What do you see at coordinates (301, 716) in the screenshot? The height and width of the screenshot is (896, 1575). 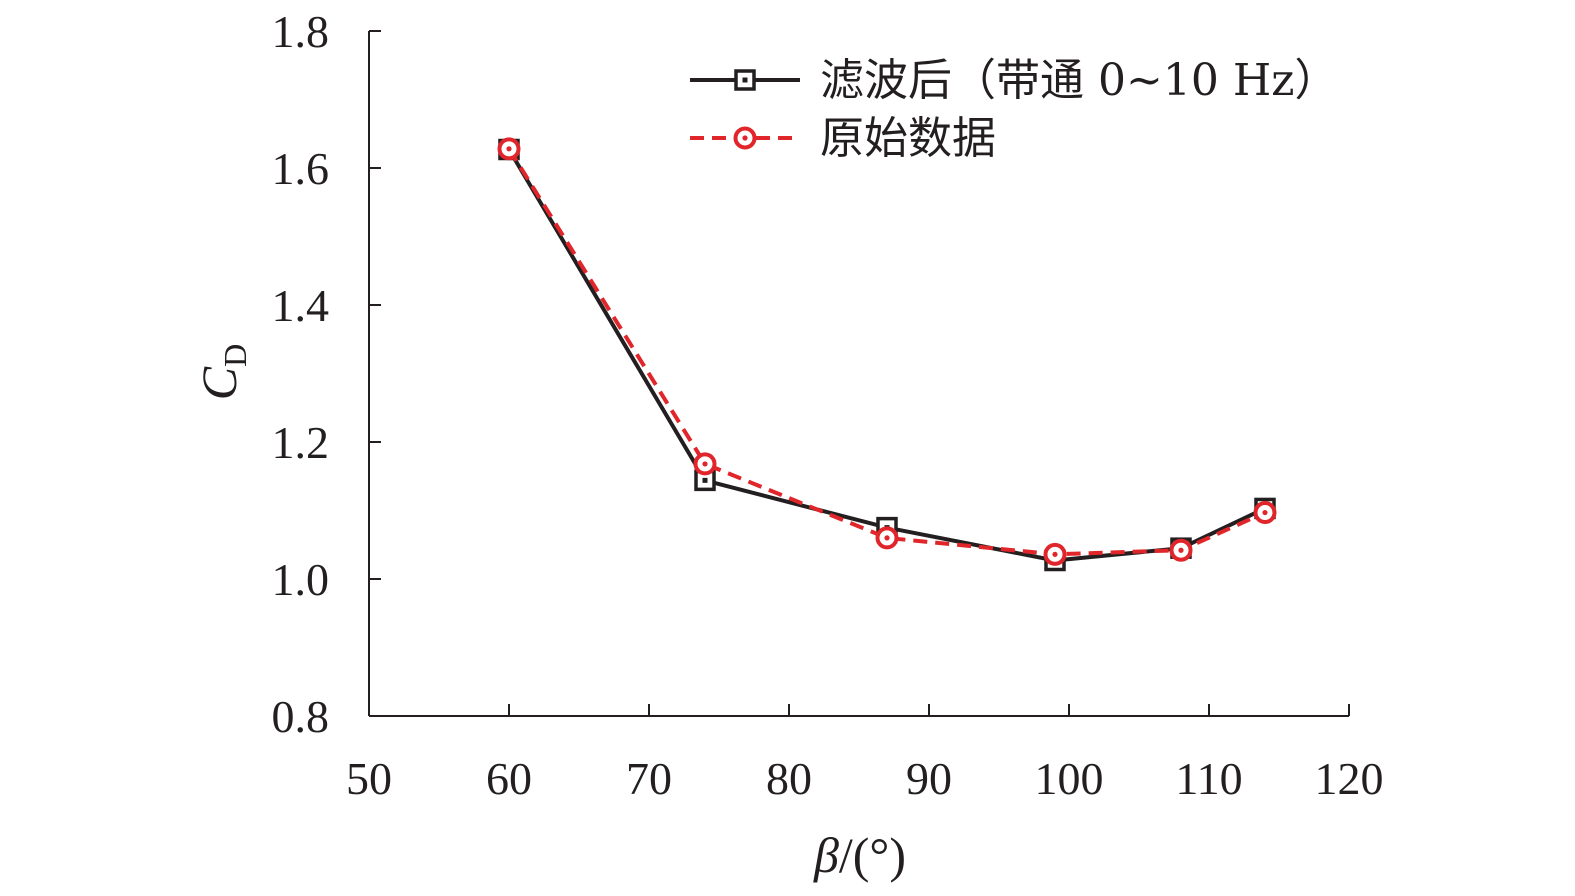 I see `y-tick-label: 0.8` at bounding box center [301, 716].